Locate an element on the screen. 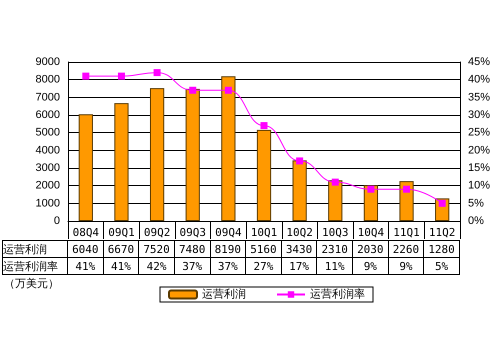 The image size is (500, 362). y-tick-label: 3000 is located at coordinates (48, 168).